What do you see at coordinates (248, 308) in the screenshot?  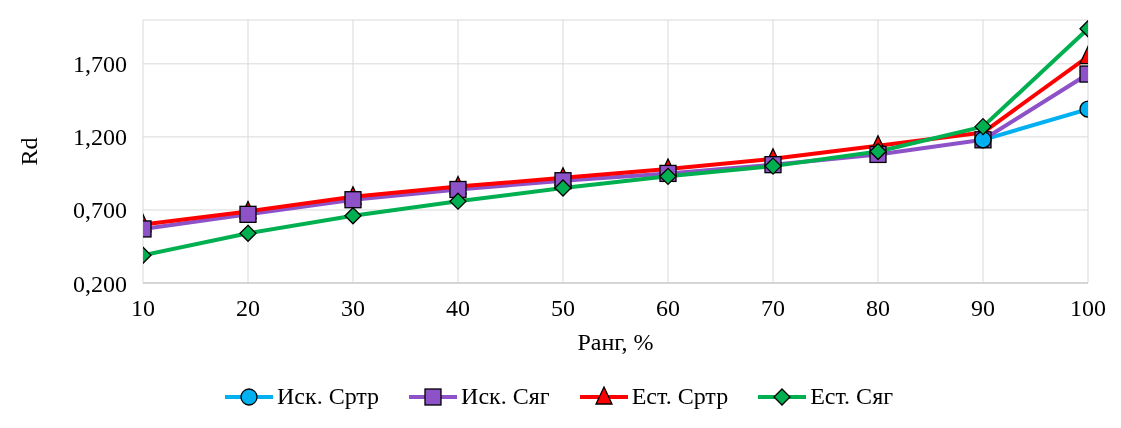 I see `x-tick-label: 20` at bounding box center [248, 308].